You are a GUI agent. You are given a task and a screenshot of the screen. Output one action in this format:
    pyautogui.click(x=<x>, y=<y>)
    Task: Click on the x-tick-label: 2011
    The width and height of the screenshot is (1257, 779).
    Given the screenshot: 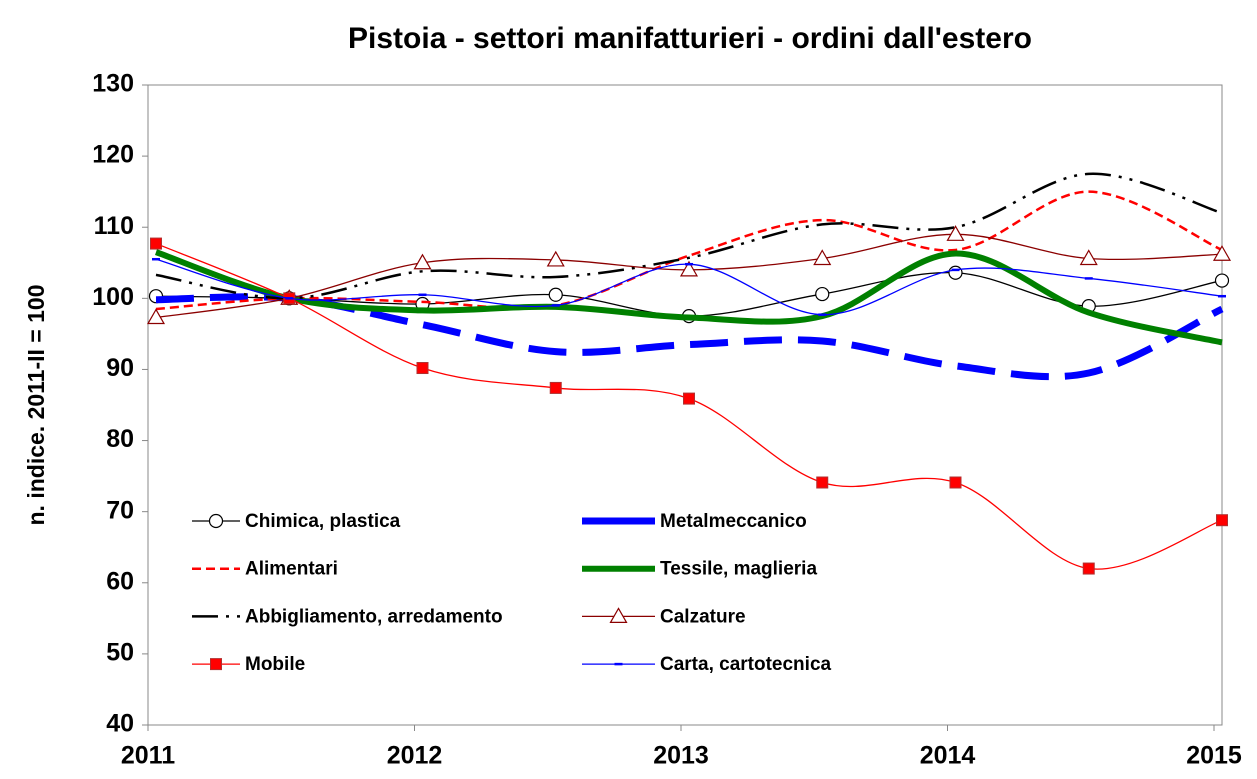 What is the action you would take?
    pyautogui.click(x=148, y=756)
    